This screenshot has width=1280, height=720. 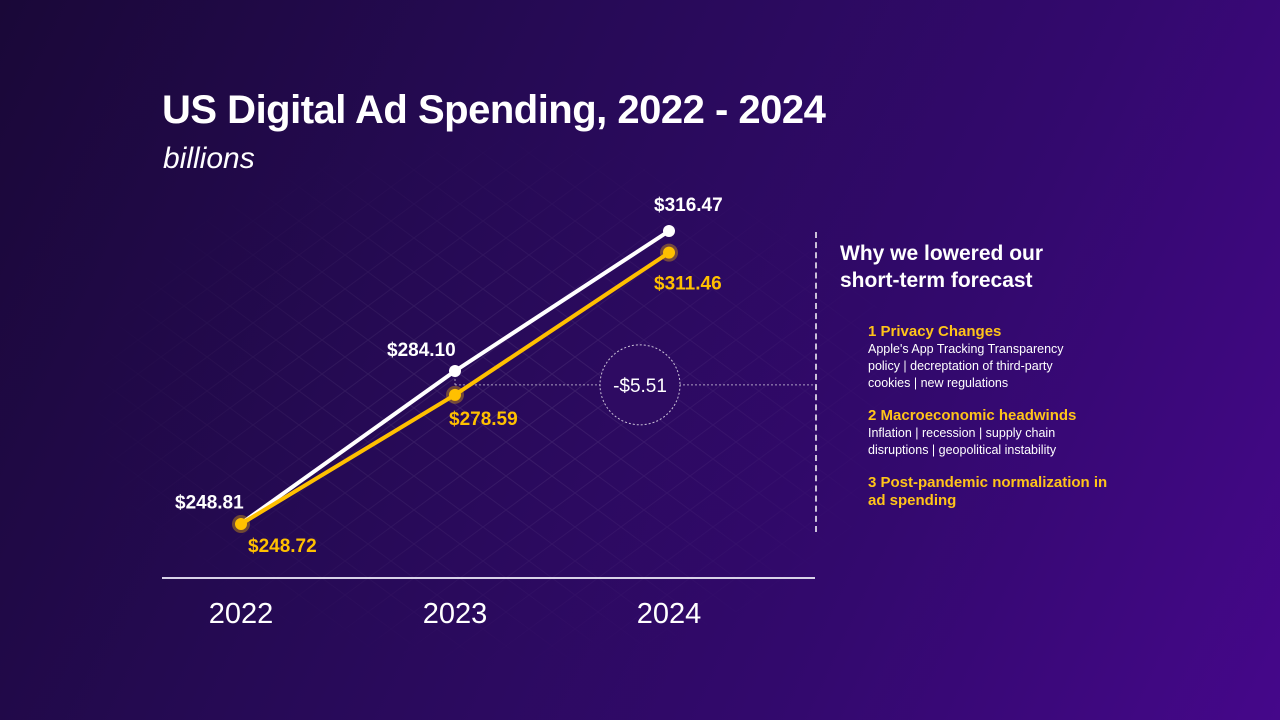 I want to click on x-tick-label: 2023, so click(x=455, y=614).